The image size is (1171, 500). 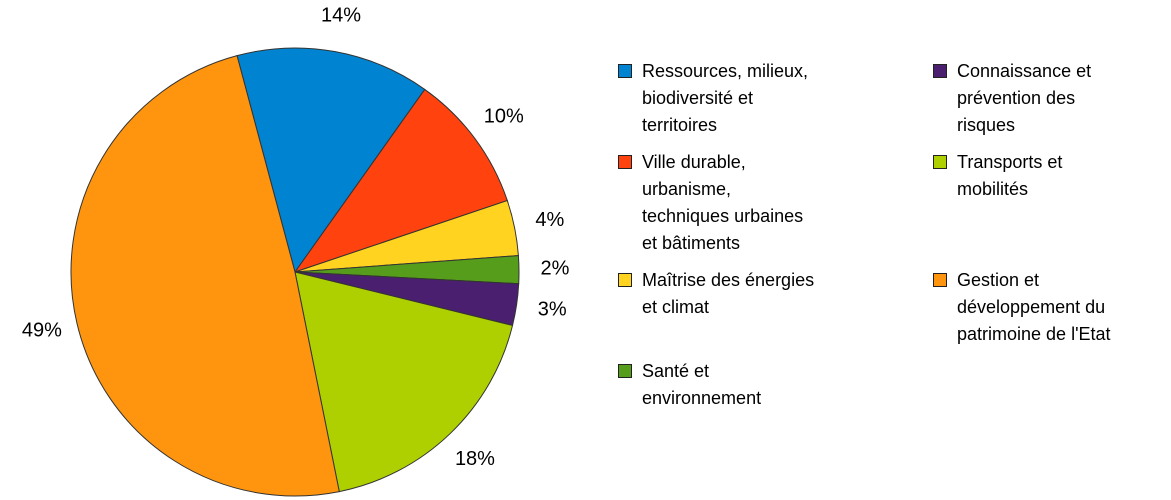 What do you see at coordinates (341, 15) in the screenshot?
I see `data-label: 14%` at bounding box center [341, 15].